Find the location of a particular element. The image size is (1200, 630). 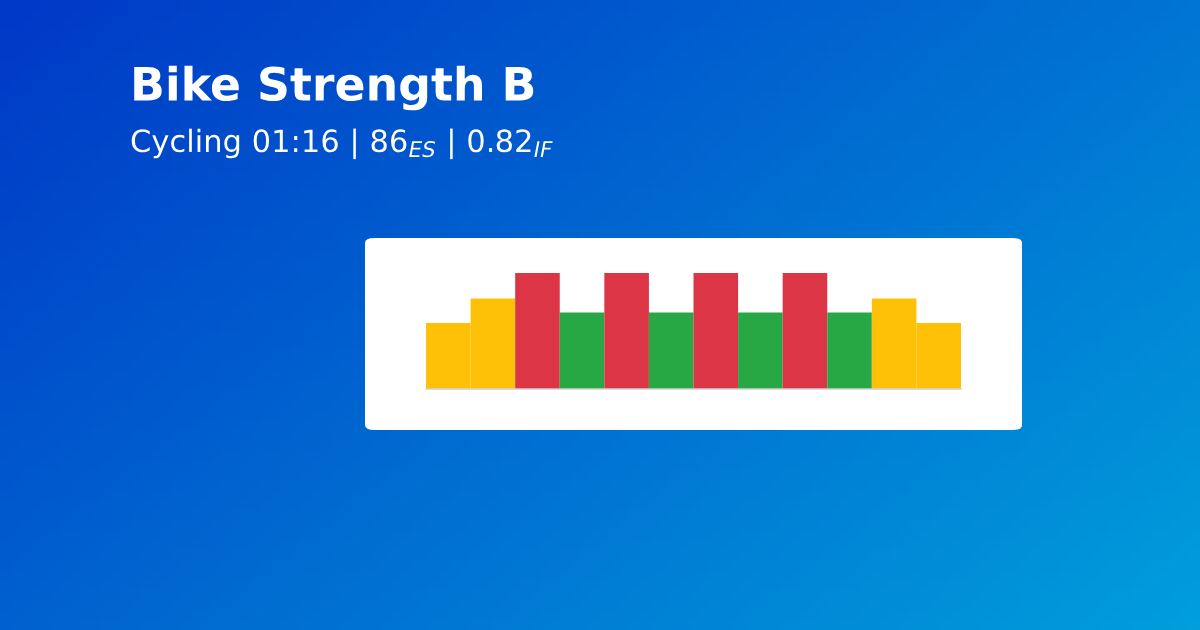

chart-subtitle: Cycling 01:16 | 86$_{ES}$ | 0.82$_{IF}$ is located at coordinates (342, 144).